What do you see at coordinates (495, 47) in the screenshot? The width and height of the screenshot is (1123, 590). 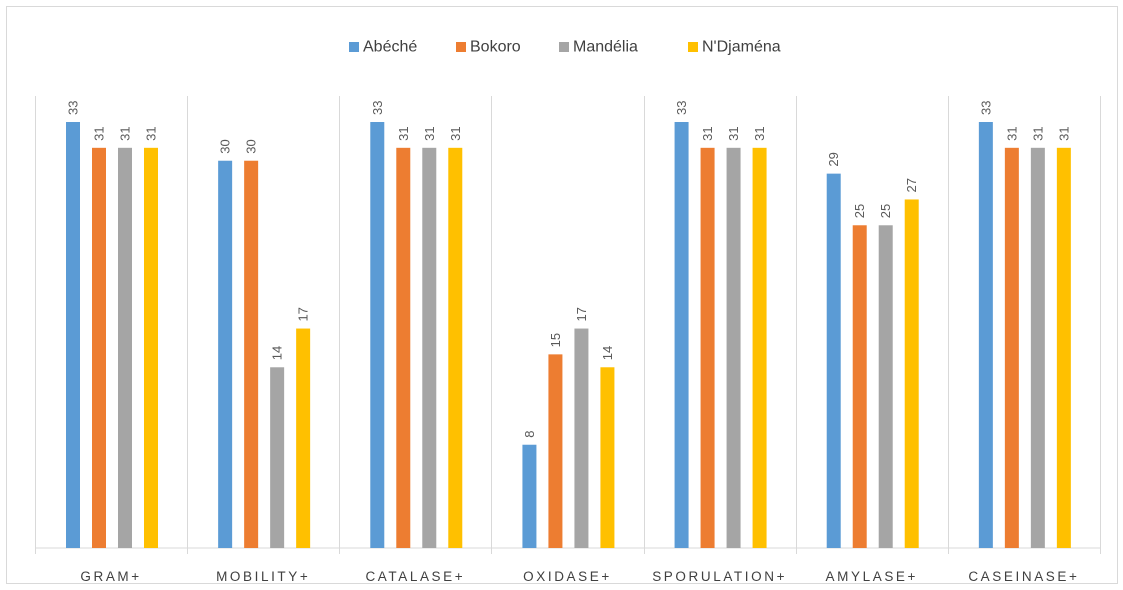 I see `legend-label-2: Bokoro` at bounding box center [495, 47].